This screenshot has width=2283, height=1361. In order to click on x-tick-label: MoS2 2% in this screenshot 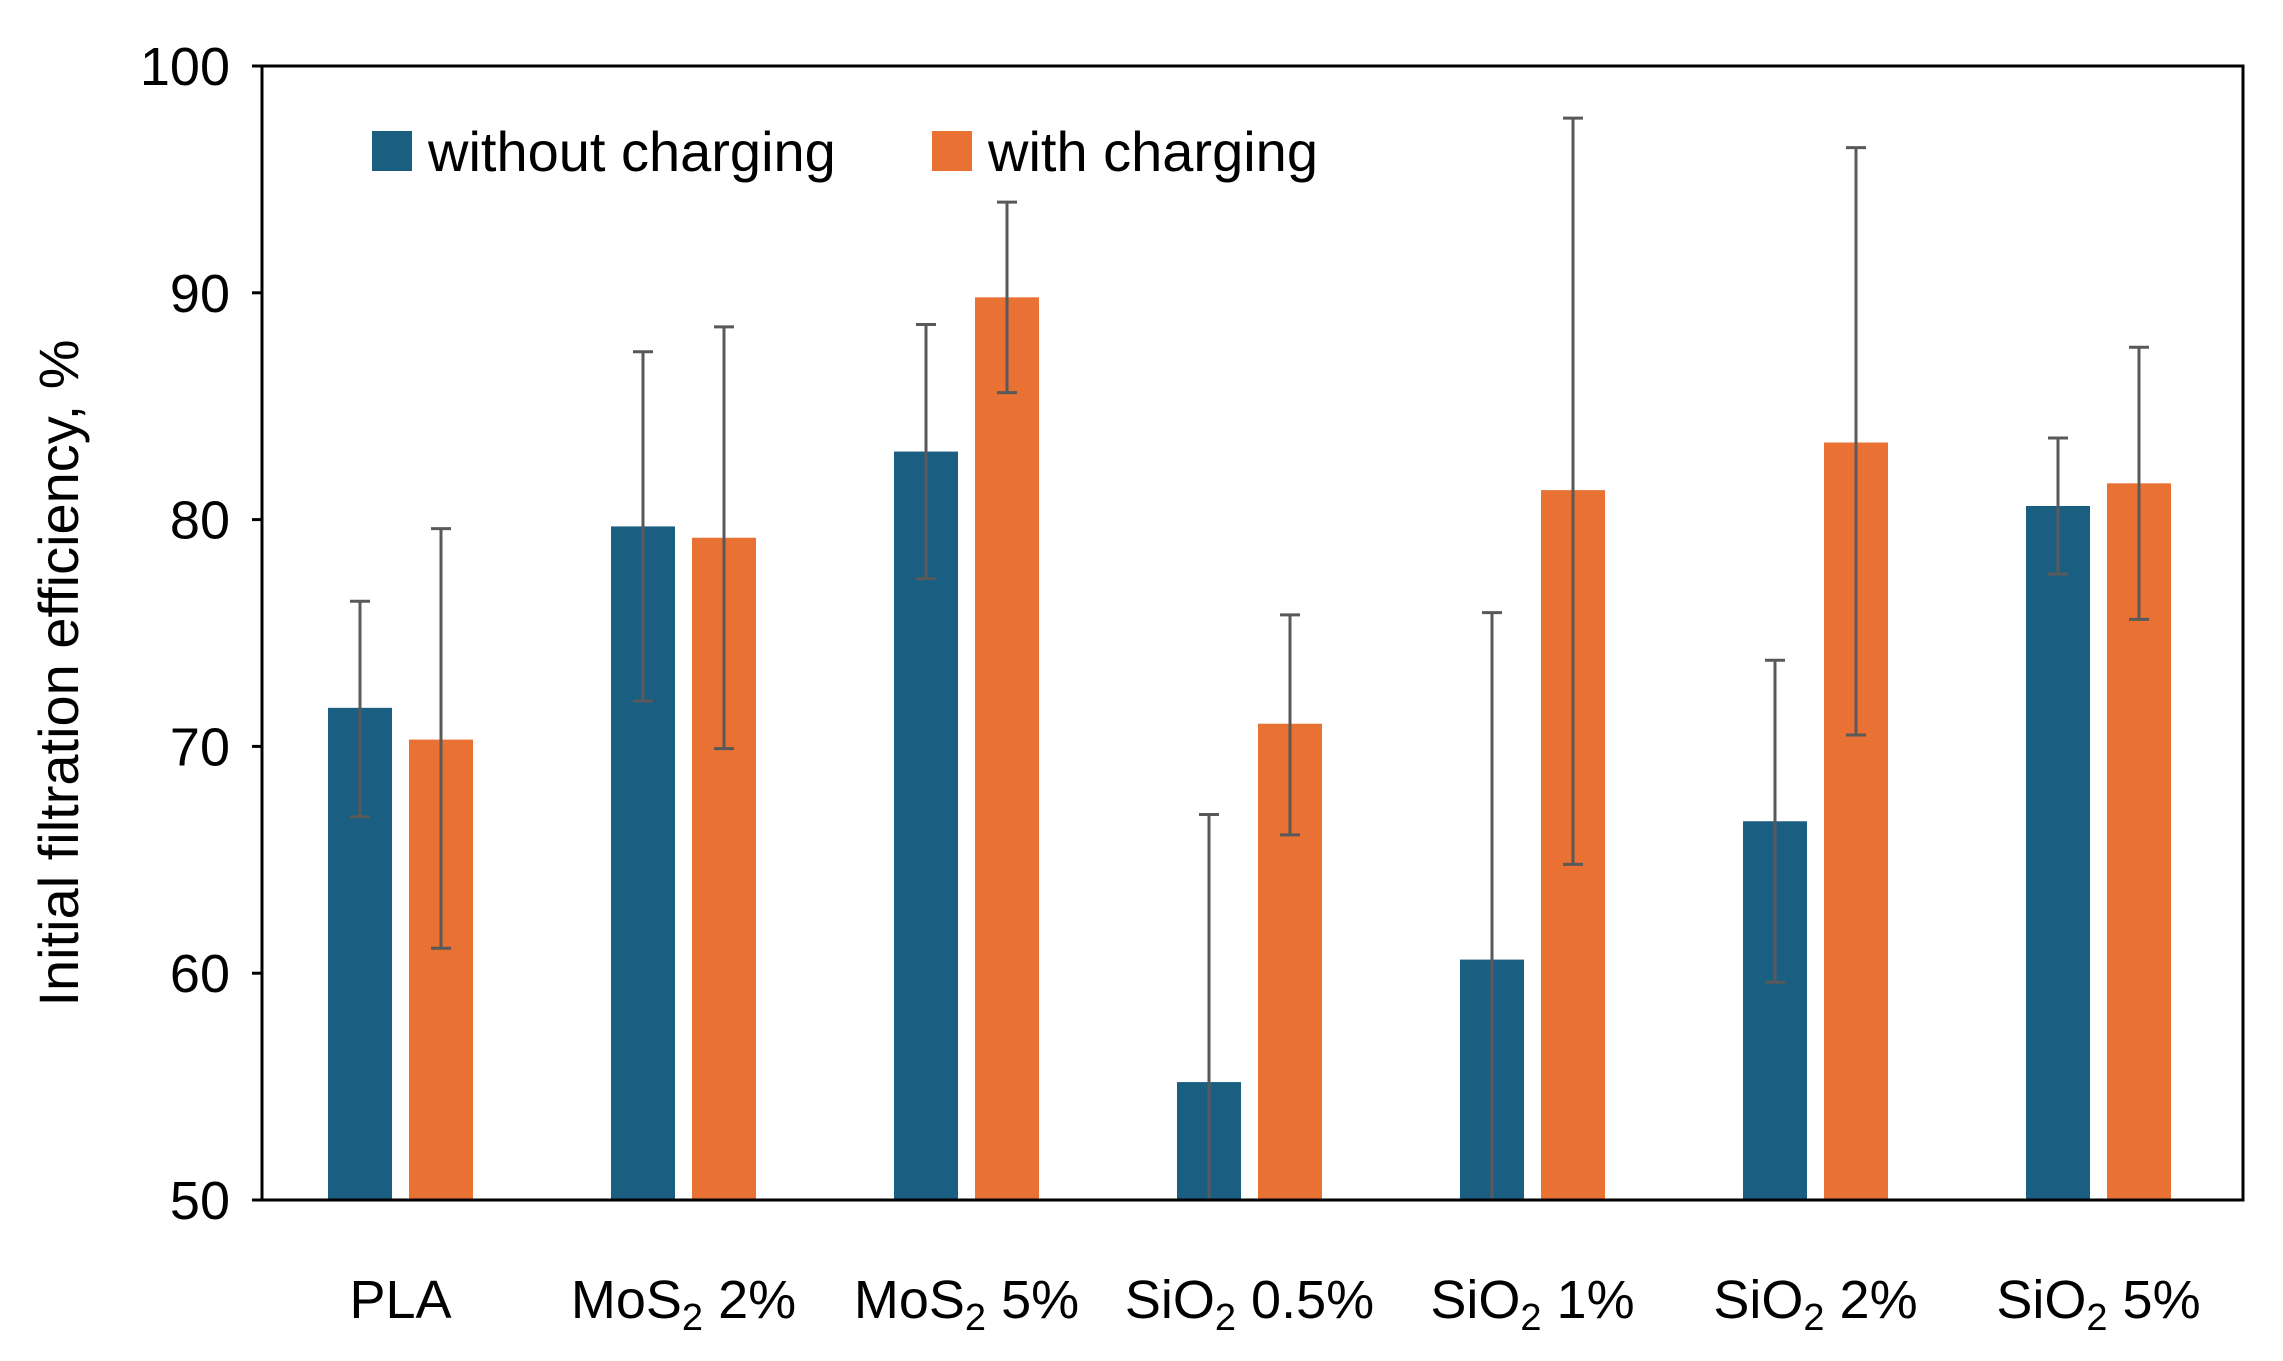, I will do `click(683, 1304)`.